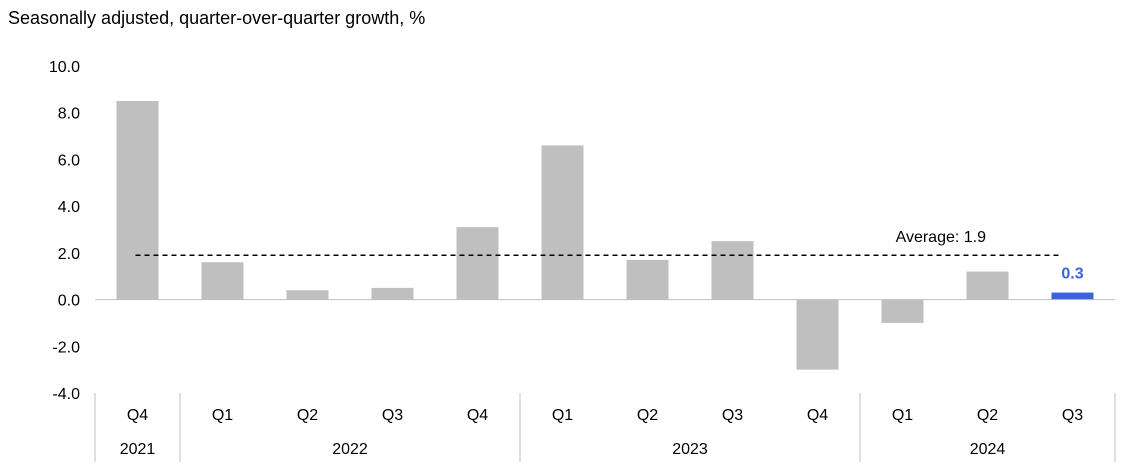  What do you see at coordinates (64, 231) in the screenshot?
I see `y-axis-labels: 10.0 8.0 6.0 4.0 2.0 0.0 -2.0 -4.0` at bounding box center [64, 231].